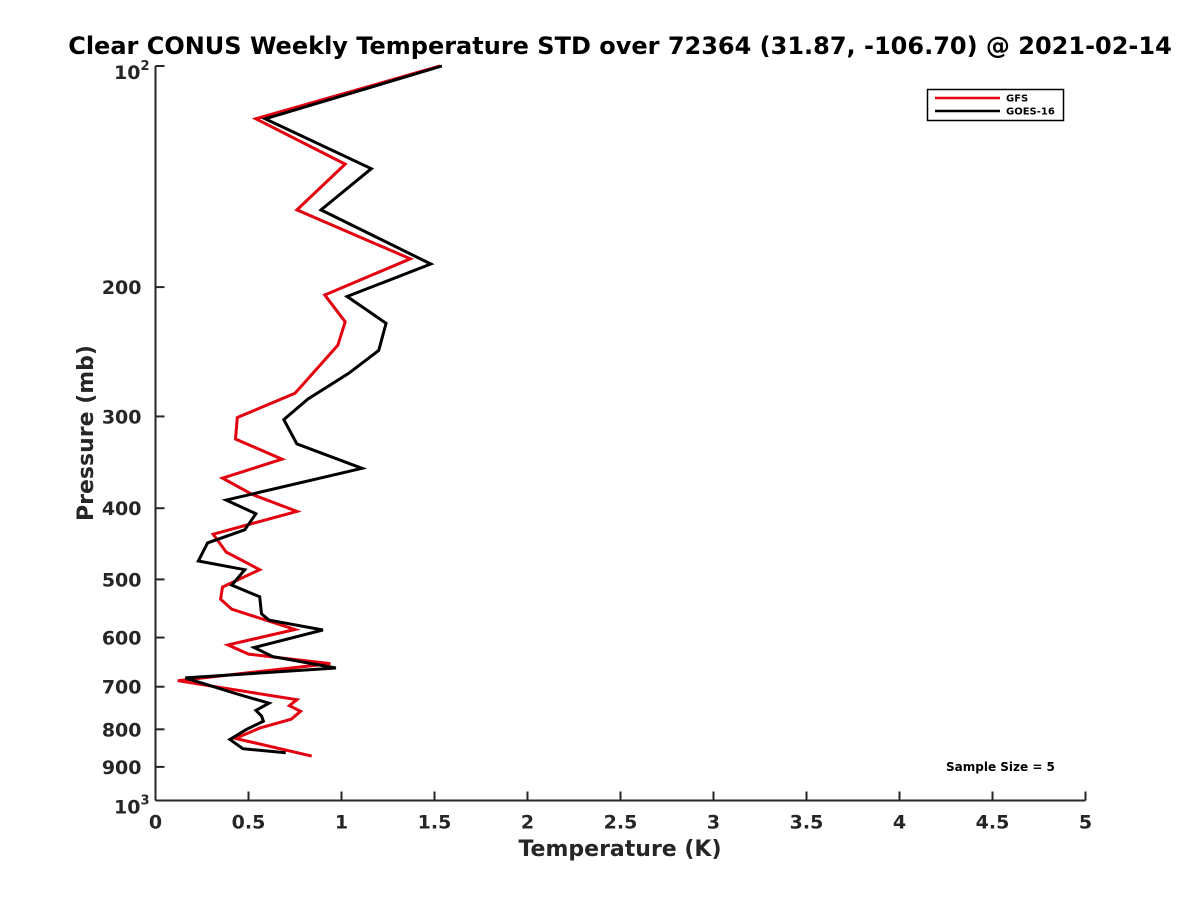 The width and height of the screenshot is (1200, 900). Describe the element at coordinates (122, 768) in the screenshot. I see `y-tick-label: 900` at that location.